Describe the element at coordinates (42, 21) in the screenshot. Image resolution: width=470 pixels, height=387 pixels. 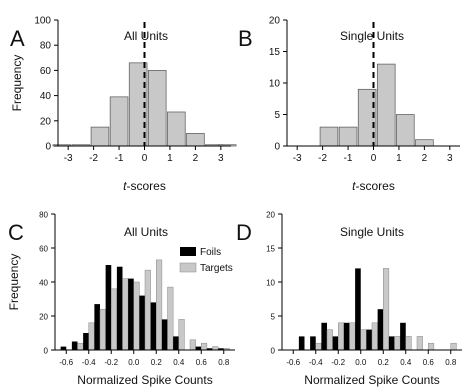
I see `y-tick-label: 100` at that location.